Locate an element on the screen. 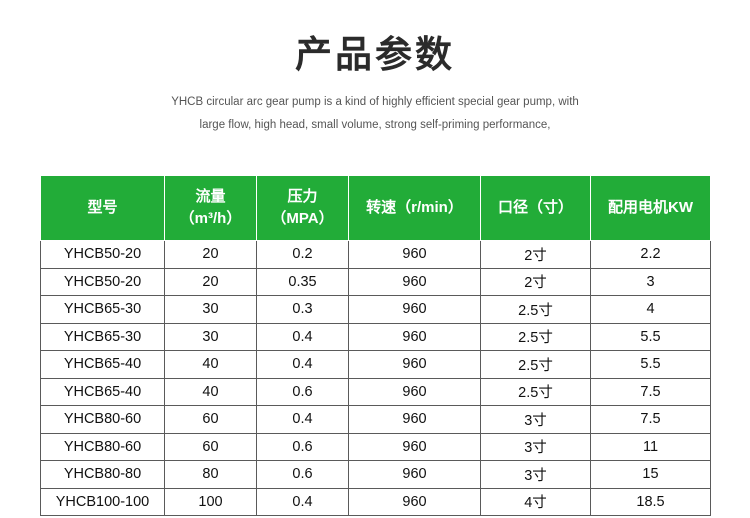 The height and width of the screenshot is (518, 750). table-row: YHCB100-100 100 0.4 960 4寸 18.5 is located at coordinates (375, 501).